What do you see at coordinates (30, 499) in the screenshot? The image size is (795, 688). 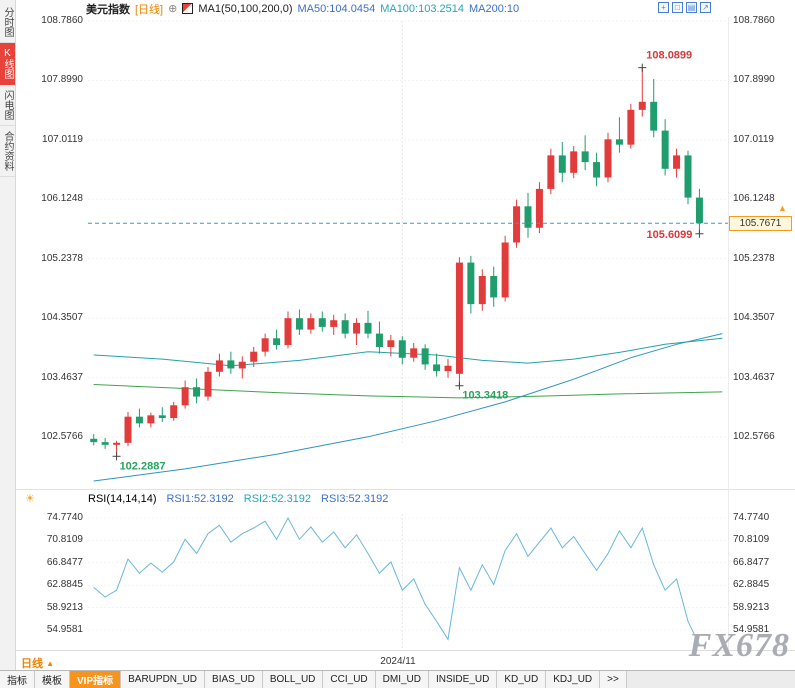 I see `indicator-settings-icon: ☀` at bounding box center [30, 499].